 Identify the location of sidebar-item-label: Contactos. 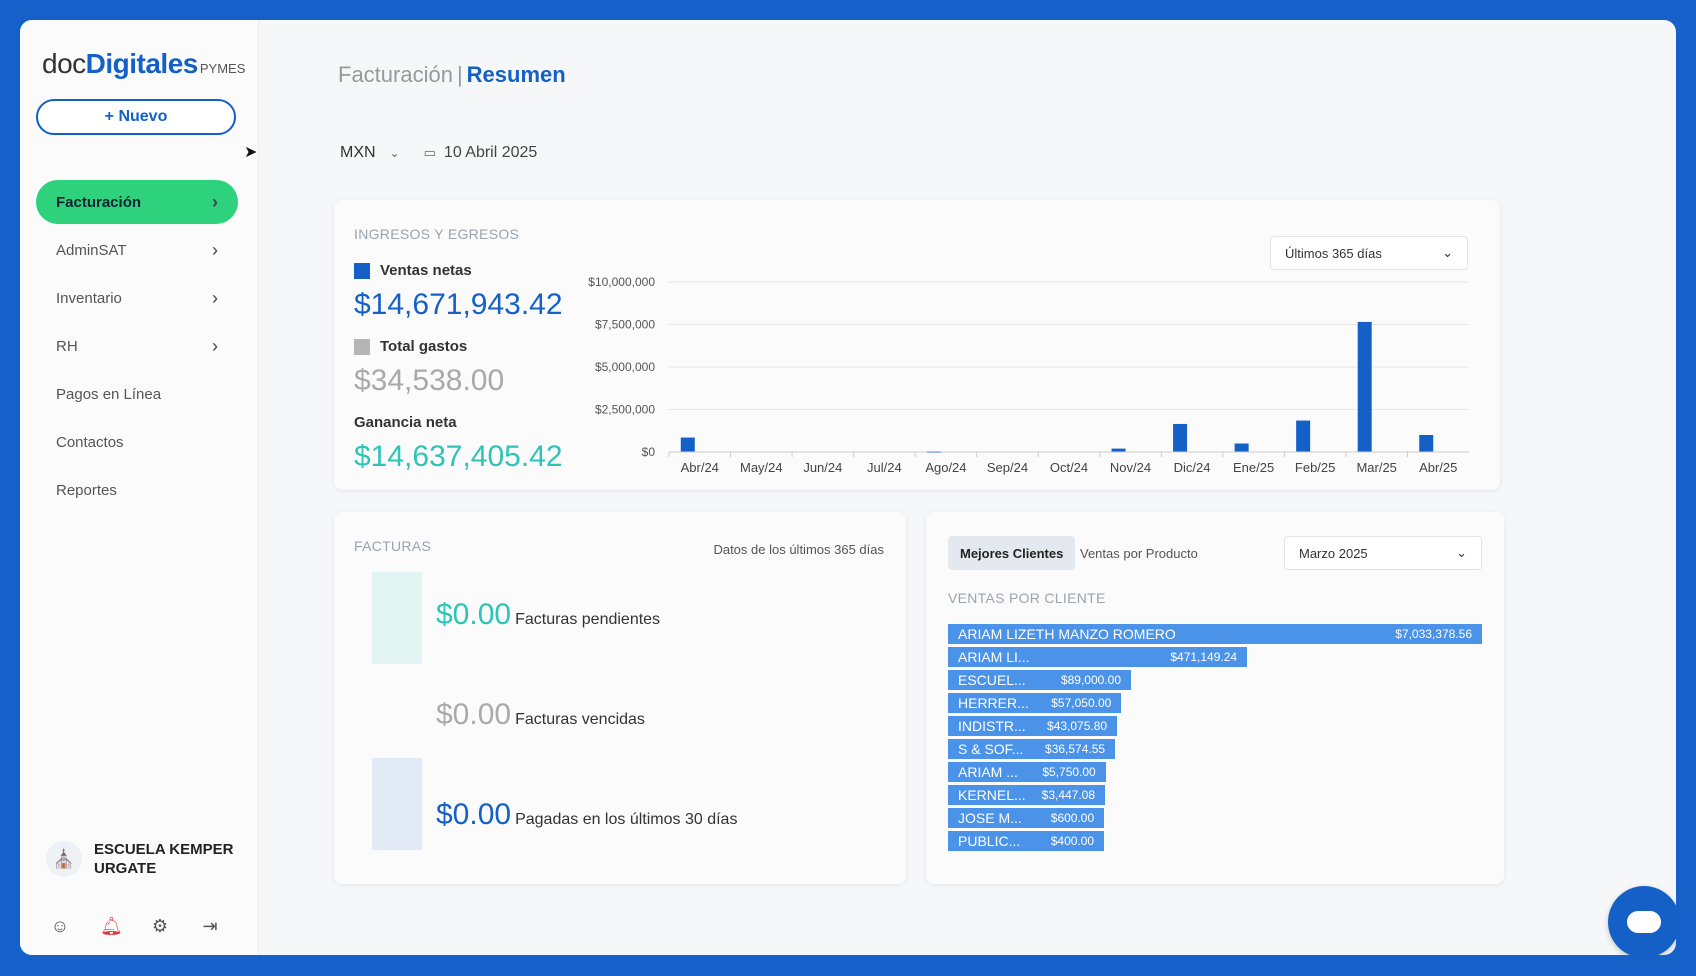
(90, 442).